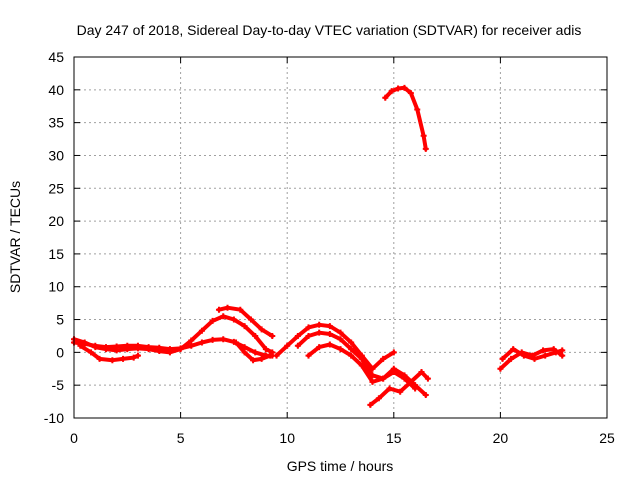  I want to click on y-tick-label: 30, so click(56, 155).